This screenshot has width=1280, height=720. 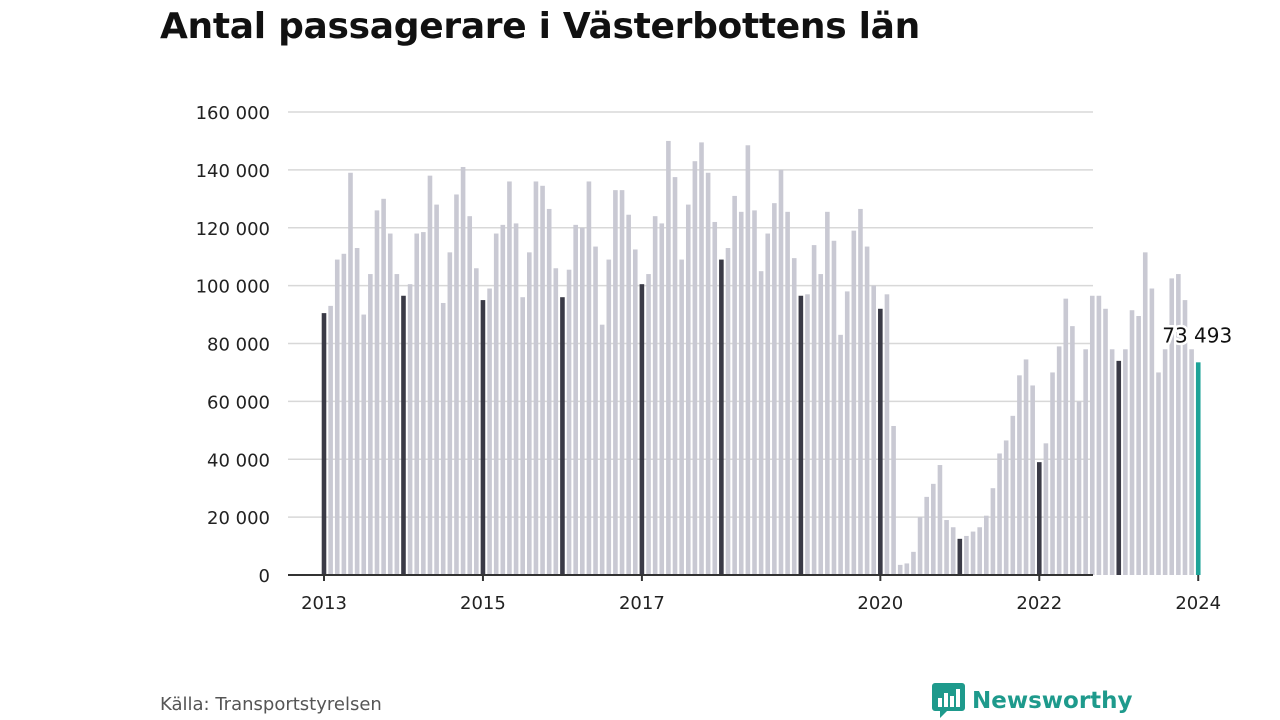 I want to click on chart-title: Antal passagerare i Västerbottens län, so click(x=540, y=26).